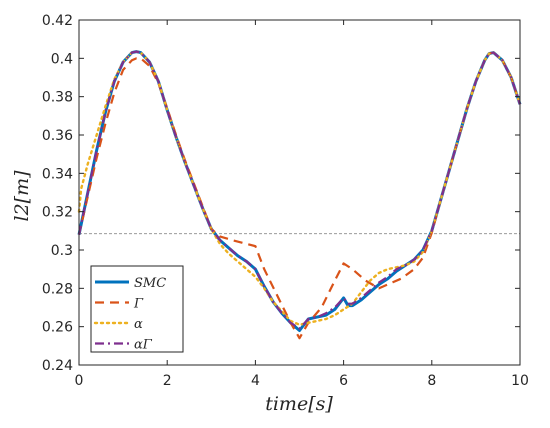  I want to click on legend-label-2: Γ, so click(138, 304).